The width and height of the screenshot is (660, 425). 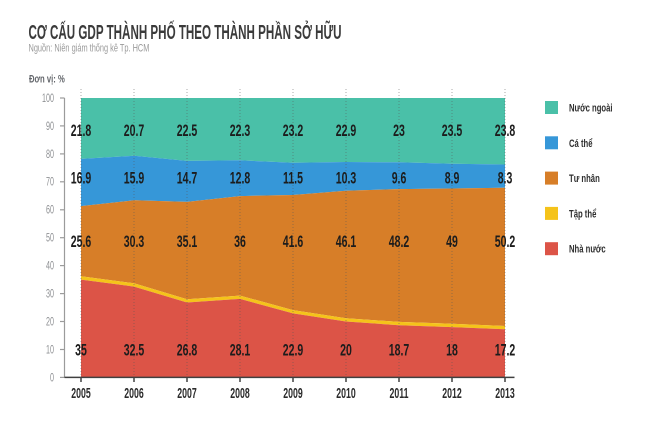 I want to click on svg-text:Nguồn: Niên giám thống kê Tp.: Nguồn: Niên giám thống kê Tp. HCM, so click(x=89, y=48).